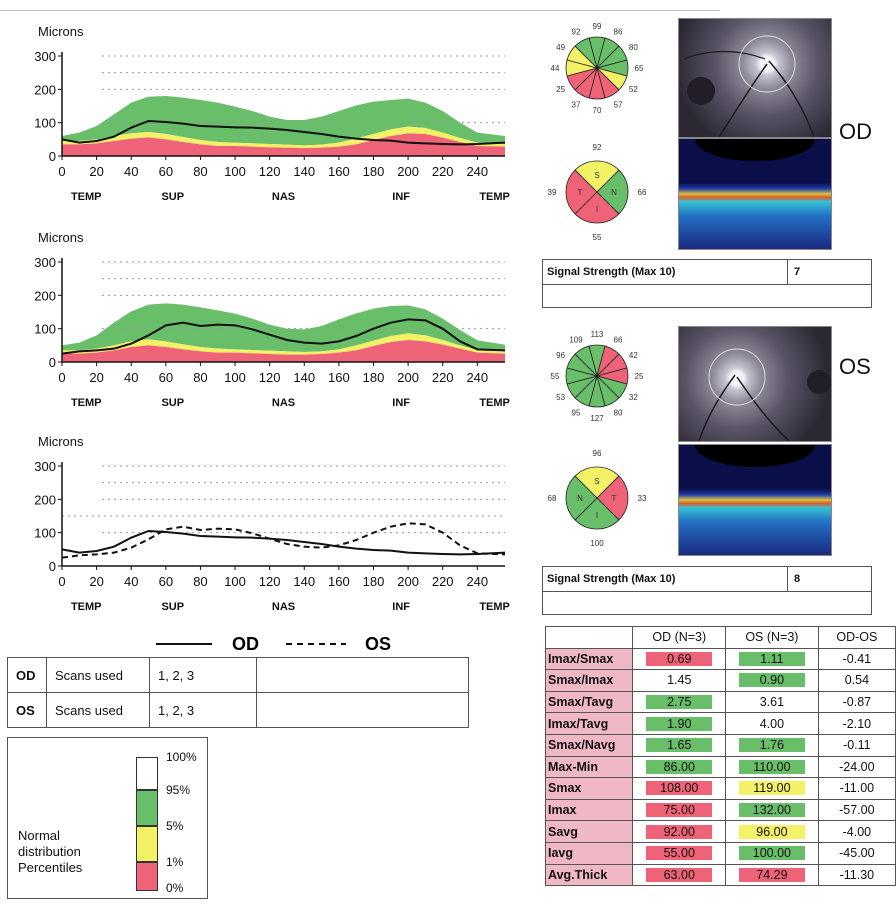 This screenshot has height=904, width=896. What do you see at coordinates (707, 272) in the screenshot?
I see `od-signal-row: Signal Strength (Max 10) 7` at bounding box center [707, 272].